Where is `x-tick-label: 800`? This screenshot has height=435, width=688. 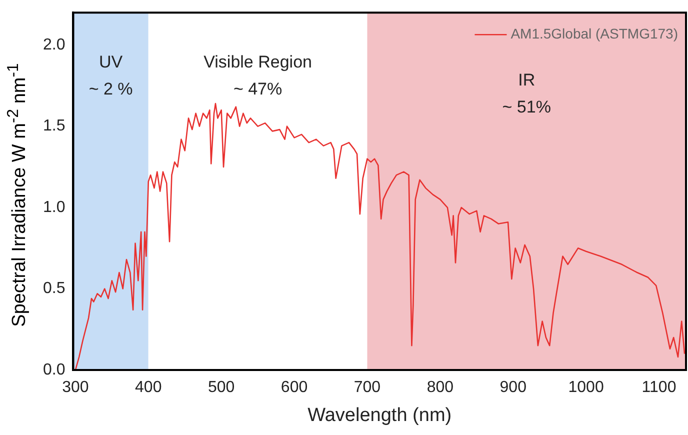
x-tick-label: 800 is located at coordinates (440, 387).